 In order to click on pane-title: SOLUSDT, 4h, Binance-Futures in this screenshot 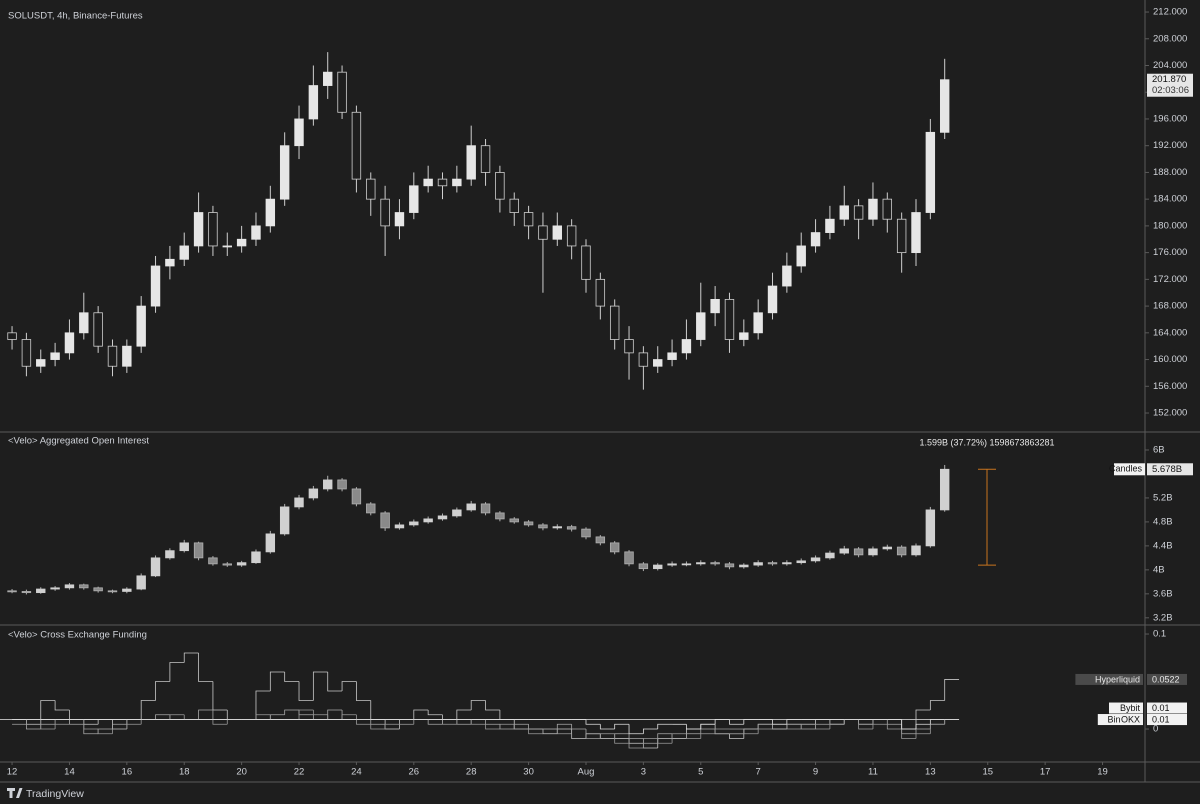, I will do `click(75, 16)`.